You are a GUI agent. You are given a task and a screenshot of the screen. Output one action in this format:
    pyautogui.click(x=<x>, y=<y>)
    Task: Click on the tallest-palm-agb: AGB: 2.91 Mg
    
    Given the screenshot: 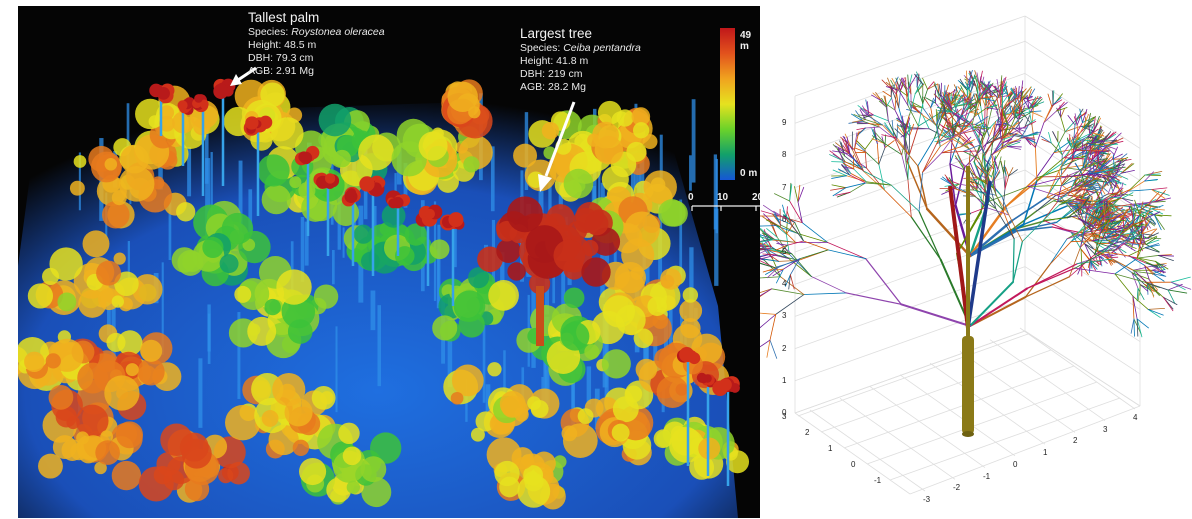 What is the action you would take?
    pyautogui.click(x=281, y=71)
    